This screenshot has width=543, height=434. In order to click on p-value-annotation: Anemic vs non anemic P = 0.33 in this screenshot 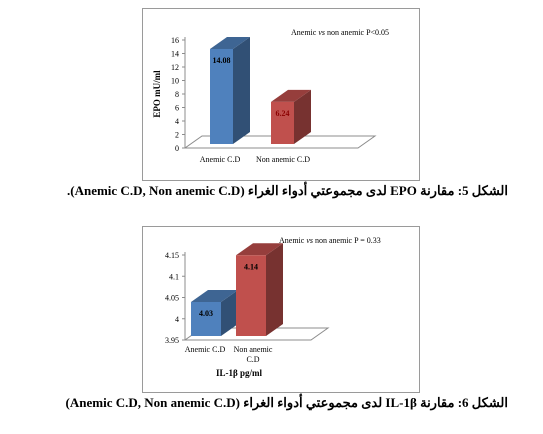, I will do `click(330, 240)`.